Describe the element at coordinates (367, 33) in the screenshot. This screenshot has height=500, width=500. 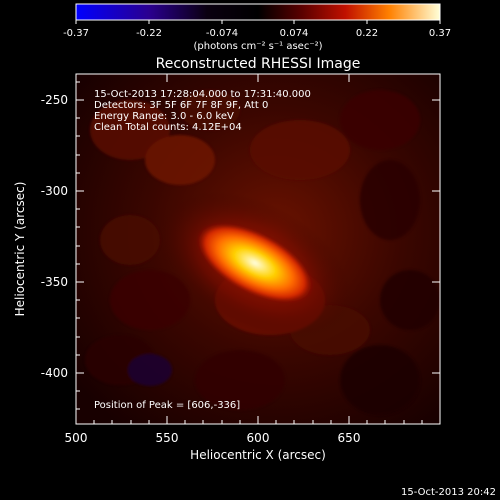
I see `colorbar-tick-label: 0.22` at that location.